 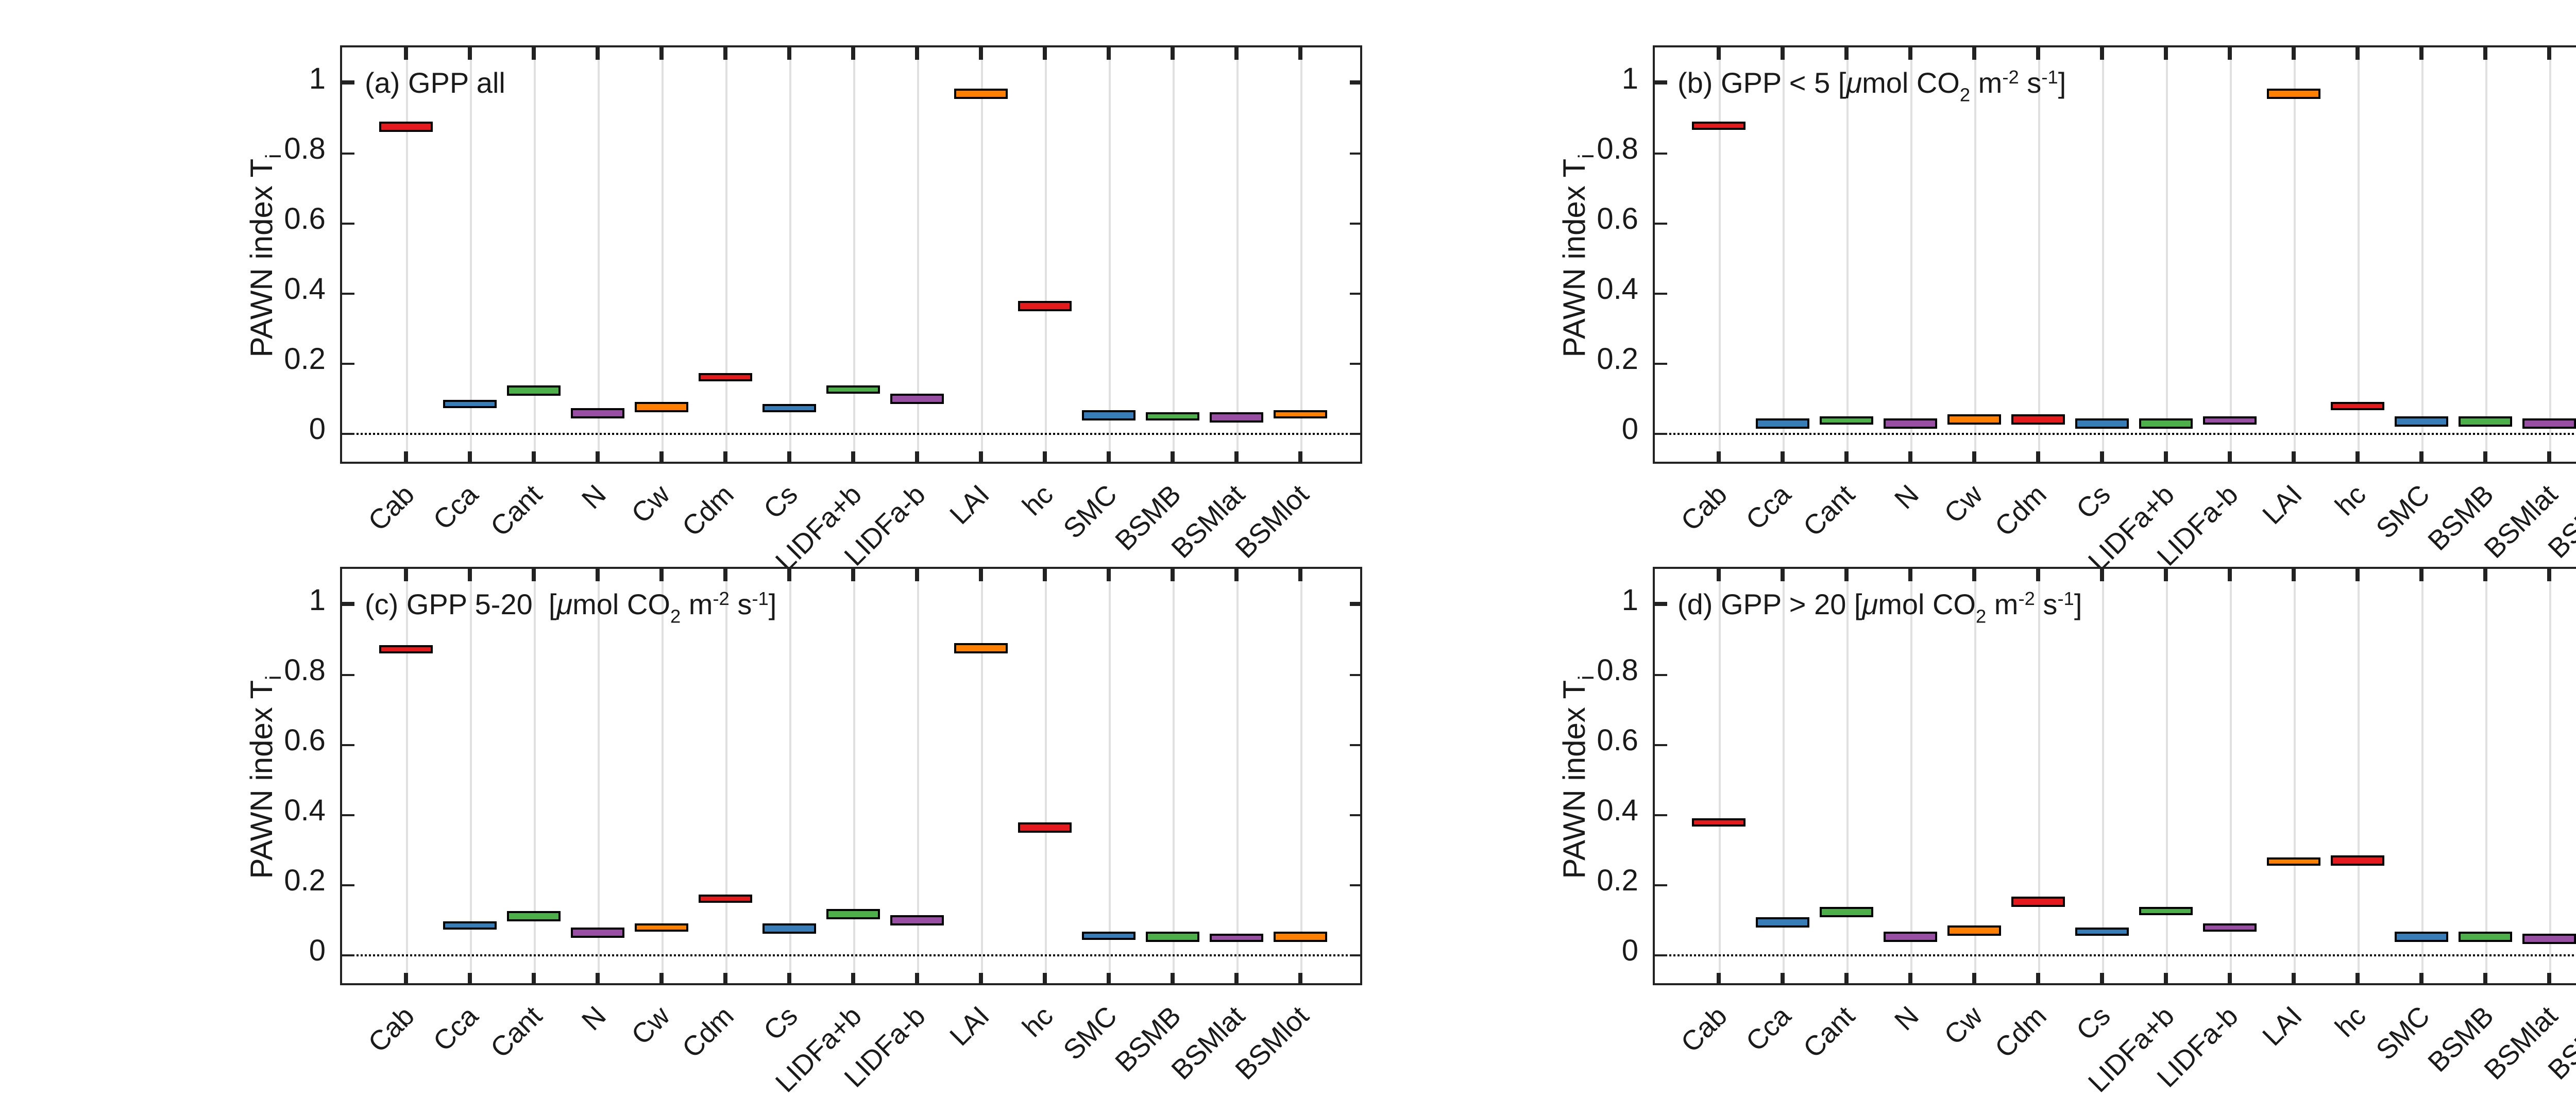 What do you see at coordinates (1044, 306) in the screenshot?
I see `box-hc` at bounding box center [1044, 306].